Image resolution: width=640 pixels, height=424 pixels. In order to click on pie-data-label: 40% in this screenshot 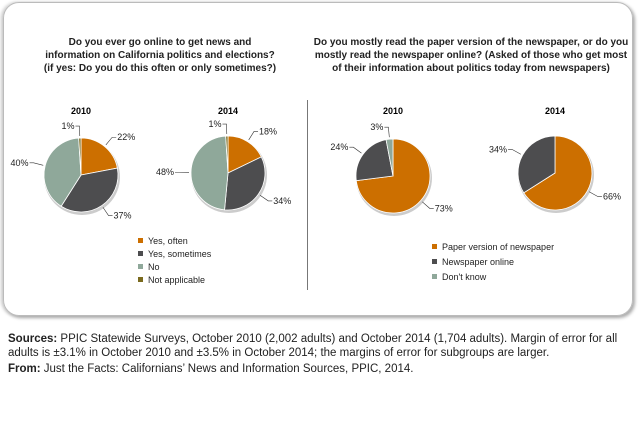, I will do `click(20, 163)`.